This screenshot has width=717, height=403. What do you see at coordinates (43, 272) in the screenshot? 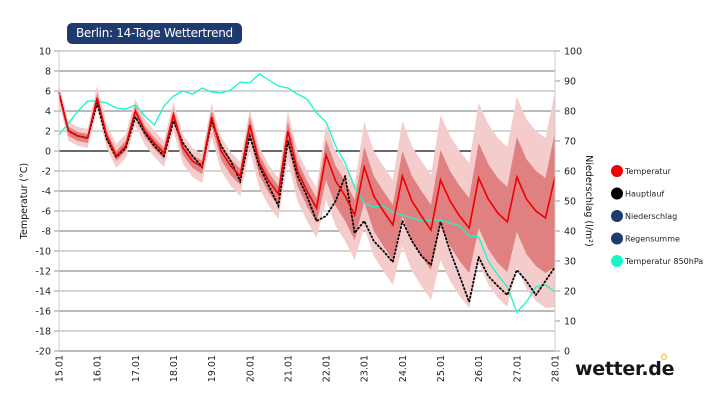
I see `y-tick-label: -12` at bounding box center [43, 272].